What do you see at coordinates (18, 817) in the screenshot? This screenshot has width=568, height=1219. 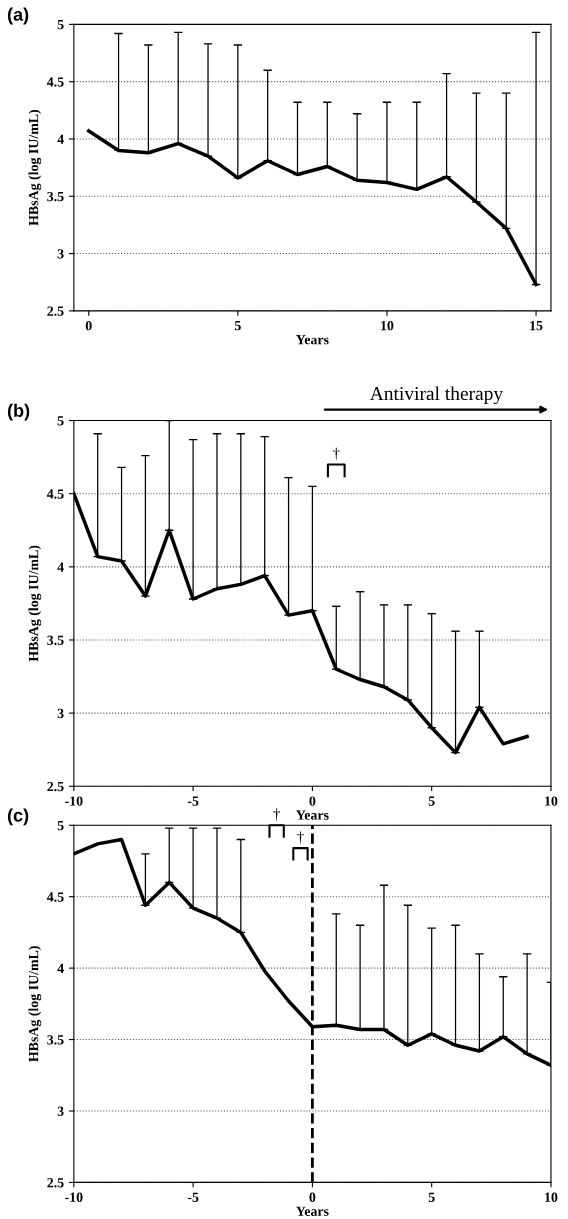 I see `chart-title: (c)` at bounding box center [18, 817].